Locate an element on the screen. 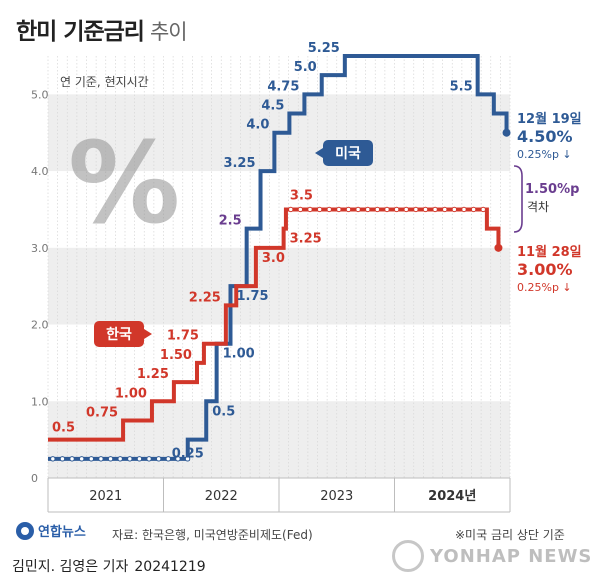 The image size is (601, 583). y-tick-label: 1.0 is located at coordinates (40, 401).